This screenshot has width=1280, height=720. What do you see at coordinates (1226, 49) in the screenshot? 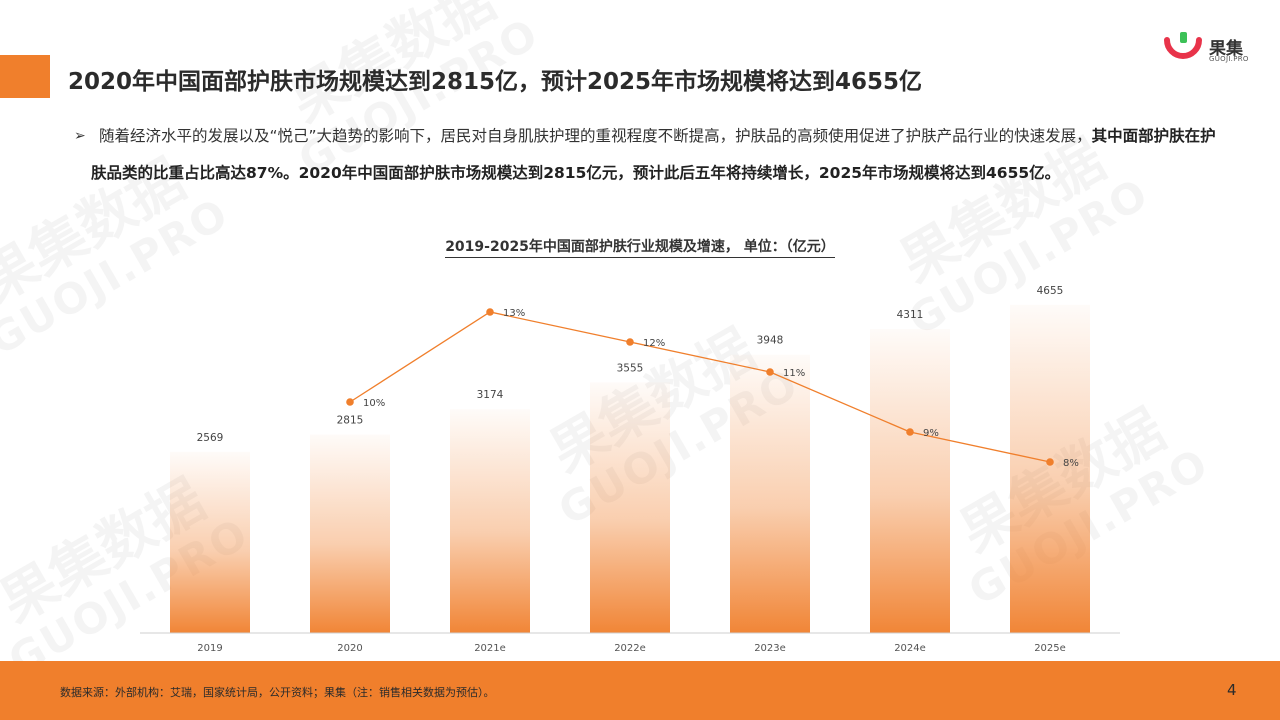
I see `logo-name: 果集` at bounding box center [1226, 49].